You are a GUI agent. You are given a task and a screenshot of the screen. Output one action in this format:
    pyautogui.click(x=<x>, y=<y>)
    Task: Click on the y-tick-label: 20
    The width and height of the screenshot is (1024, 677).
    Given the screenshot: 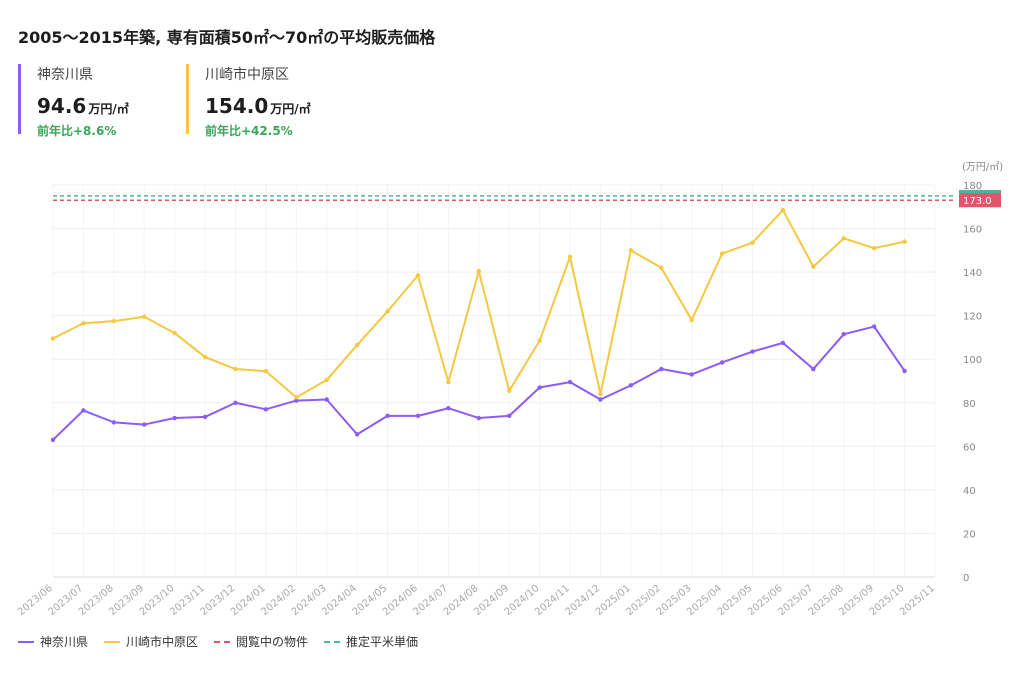 What is the action you would take?
    pyautogui.click(x=969, y=534)
    